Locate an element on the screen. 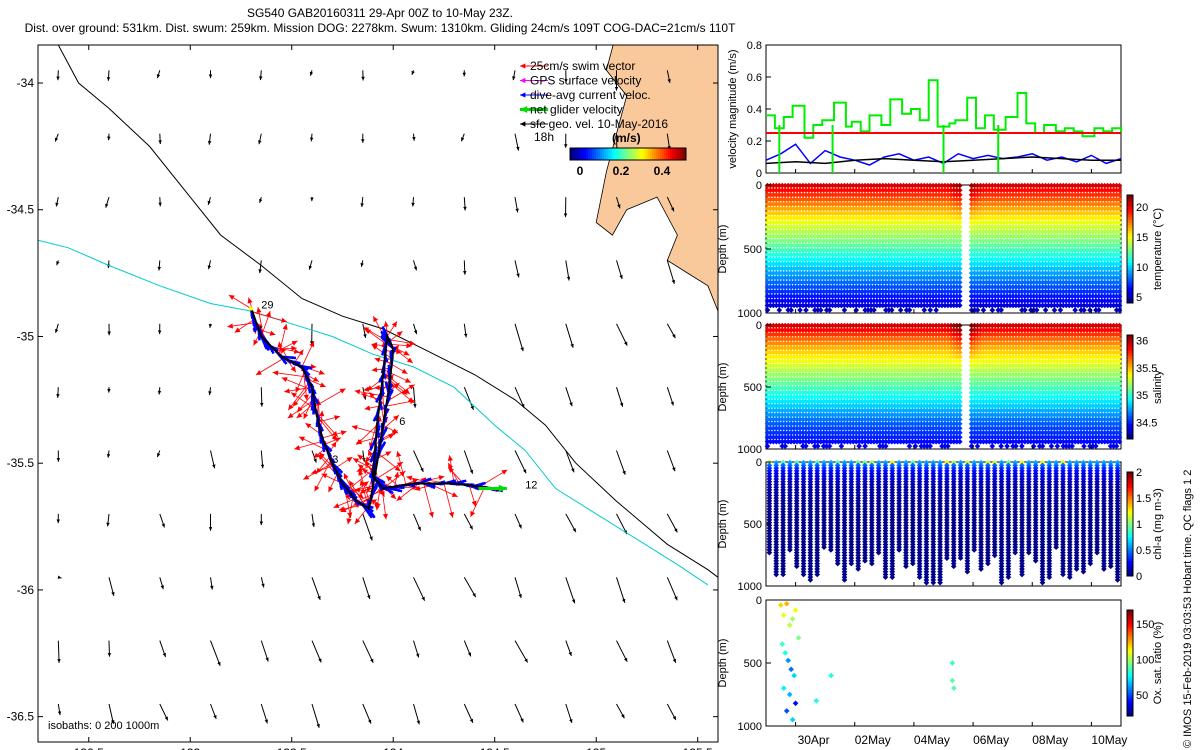  track-start-point is located at coordinates (251, 308).